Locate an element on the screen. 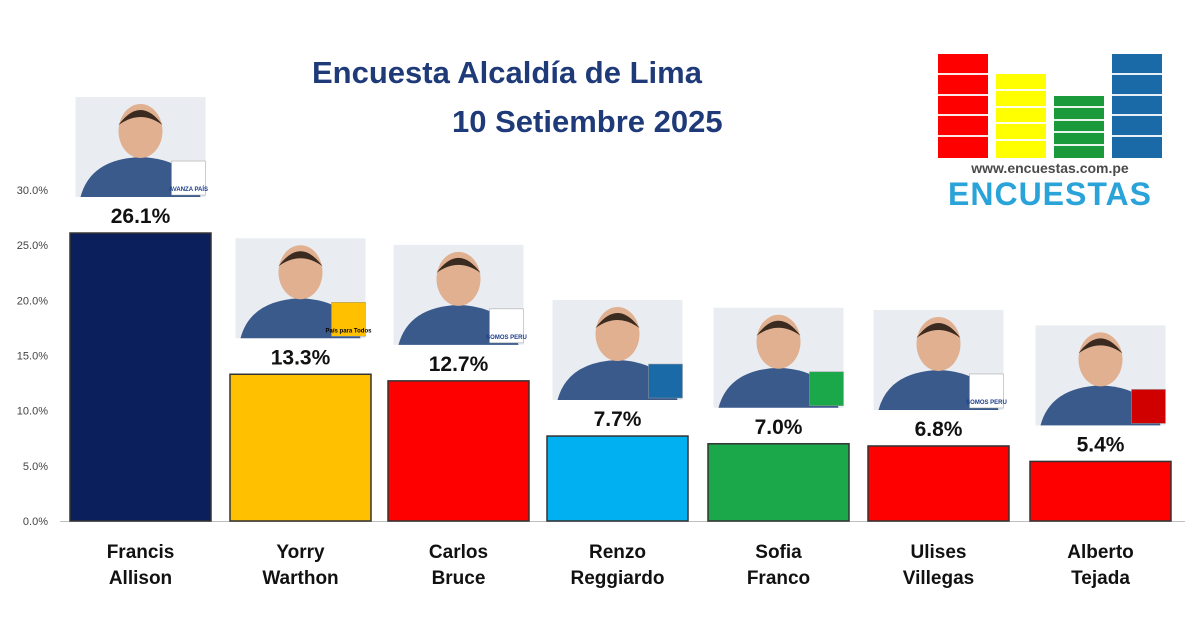 Image resolution: width=1200 pixels, height=627 pixels. category-label: Yorry Warthon is located at coordinates (300, 565).